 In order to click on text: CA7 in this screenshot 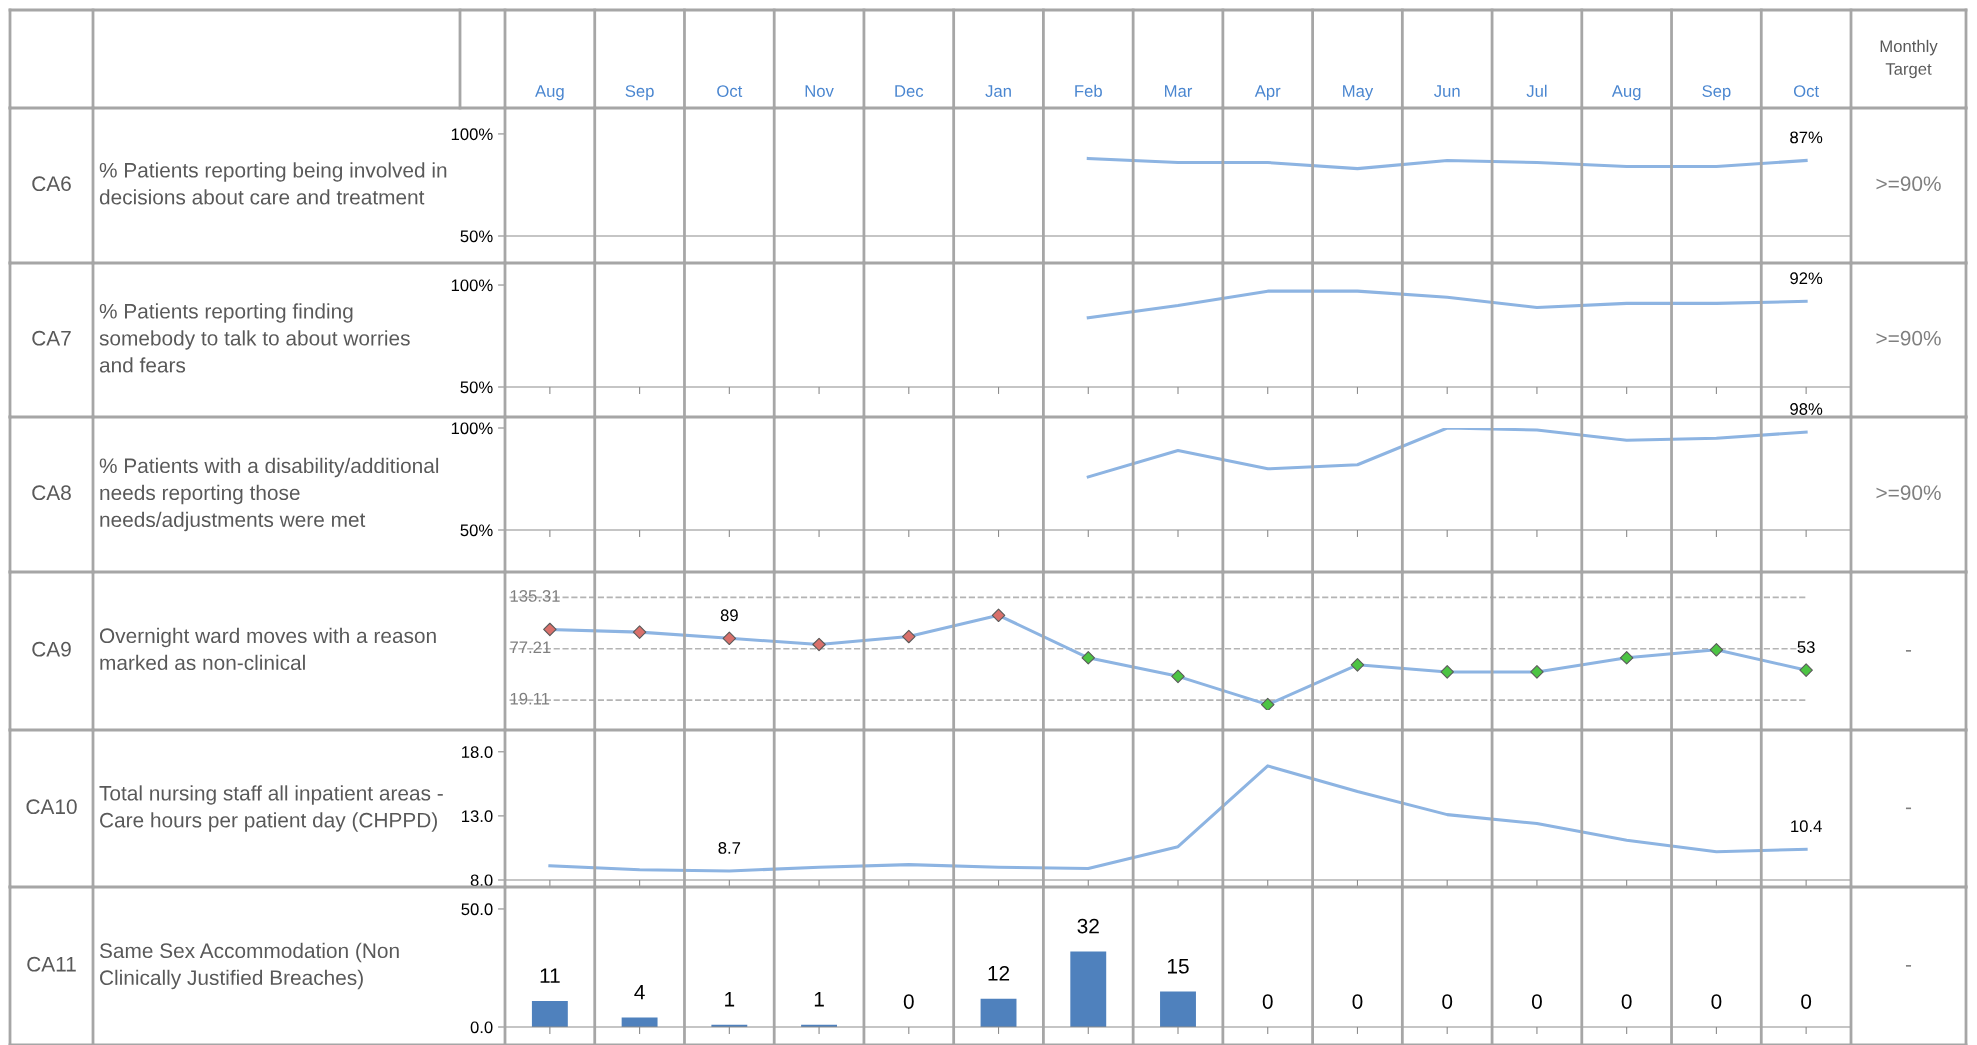, I will do `click(51, 338)`.